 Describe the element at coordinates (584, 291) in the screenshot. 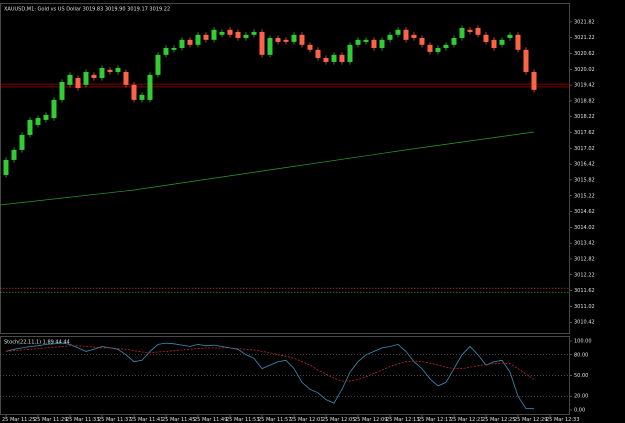

I see `y-tick-label: 3011.62` at that location.